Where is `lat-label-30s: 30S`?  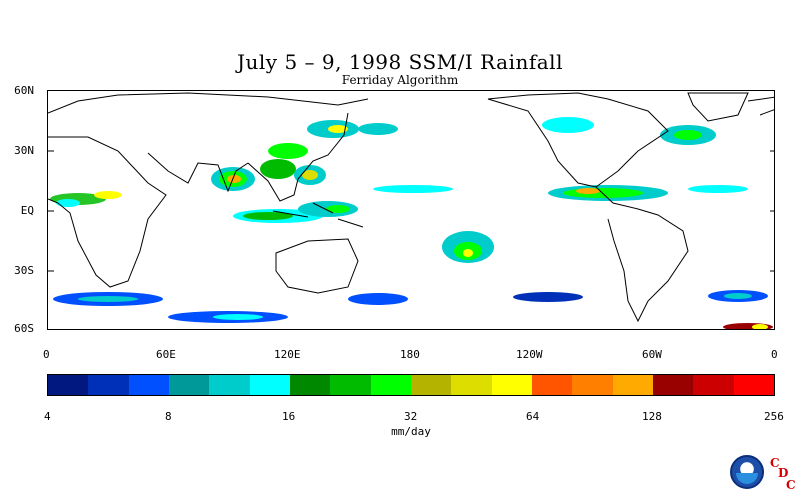 lat-label-30s: 30S is located at coordinates (24, 270).